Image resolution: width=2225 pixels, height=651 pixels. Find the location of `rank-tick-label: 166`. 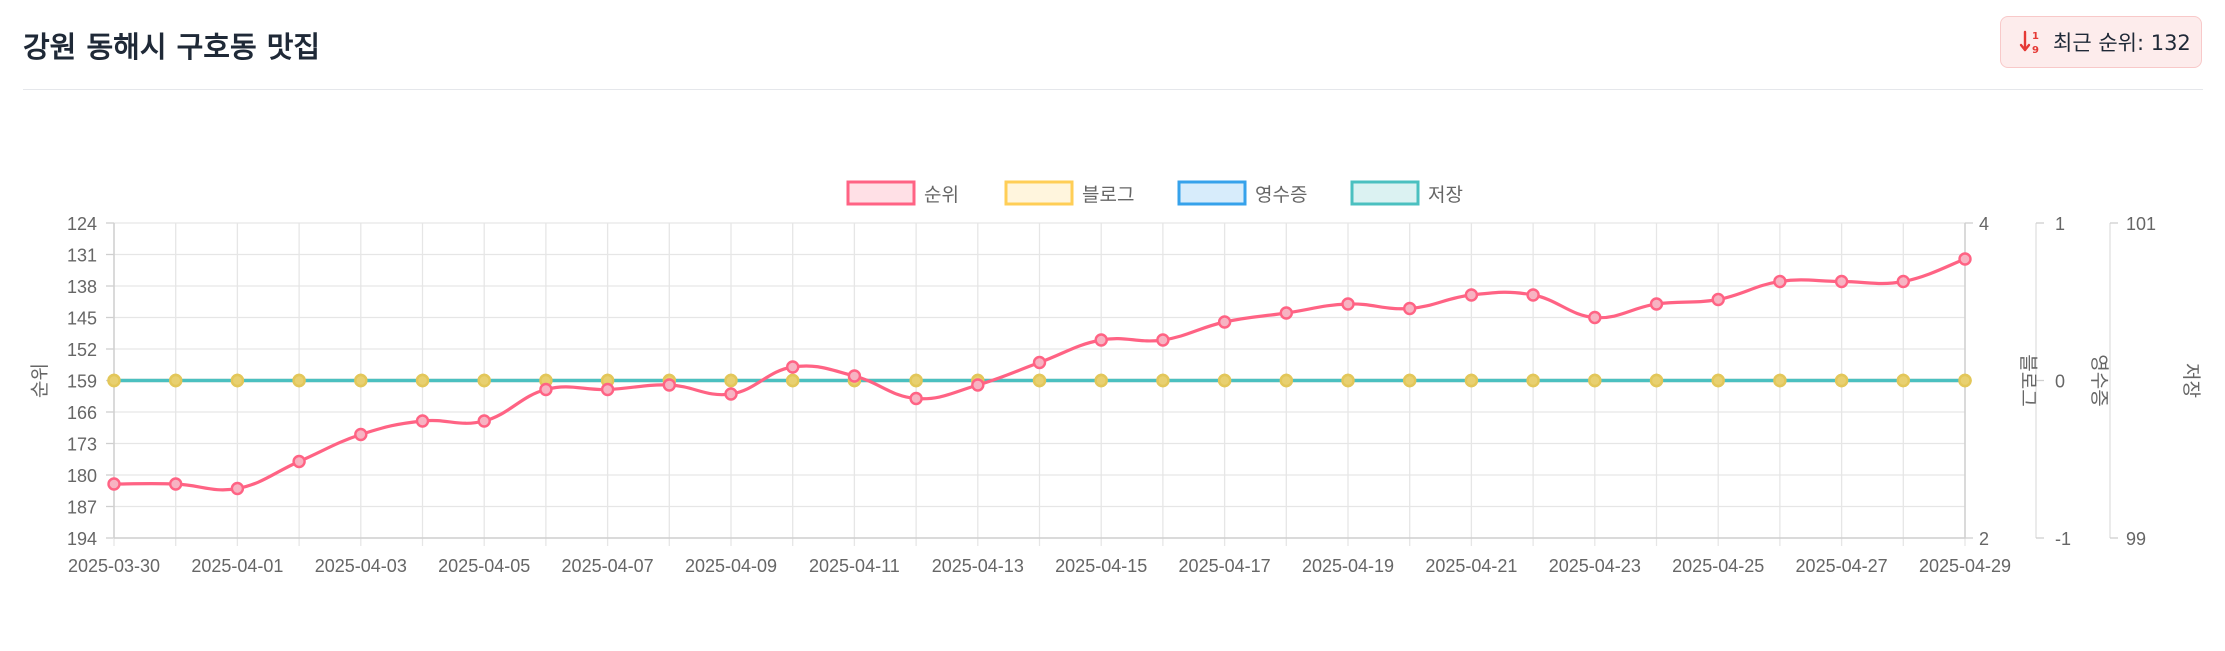

rank-tick-label: 166 is located at coordinates (82, 413).